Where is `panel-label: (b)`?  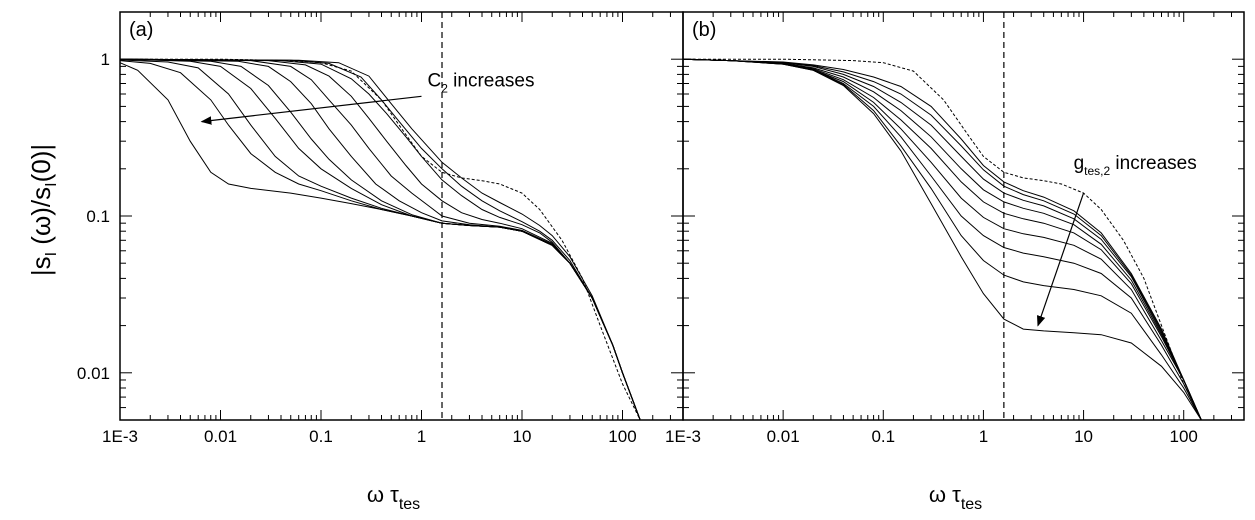 panel-label: (b) is located at coordinates (704, 30).